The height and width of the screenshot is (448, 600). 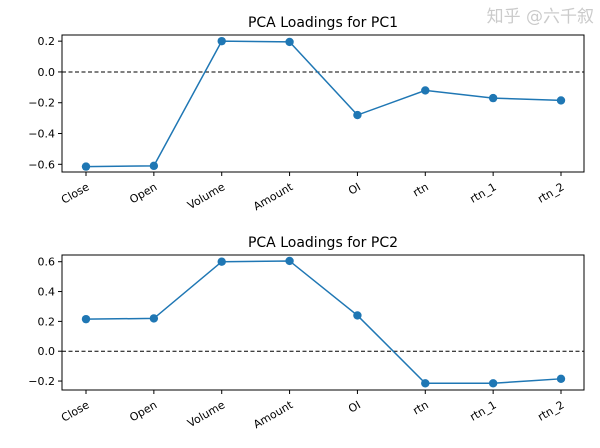 What do you see at coordinates (47, 262) in the screenshot?
I see `y-tick-label: 0.6` at bounding box center [47, 262].